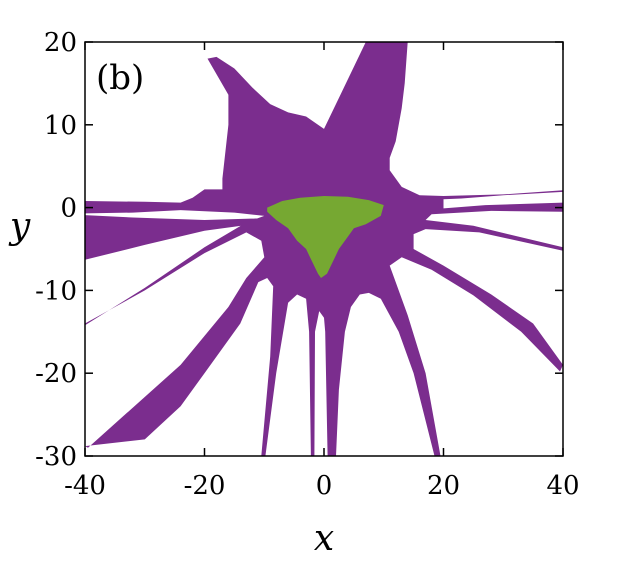  I want to click on x-tick-label: -40, so click(85, 486).